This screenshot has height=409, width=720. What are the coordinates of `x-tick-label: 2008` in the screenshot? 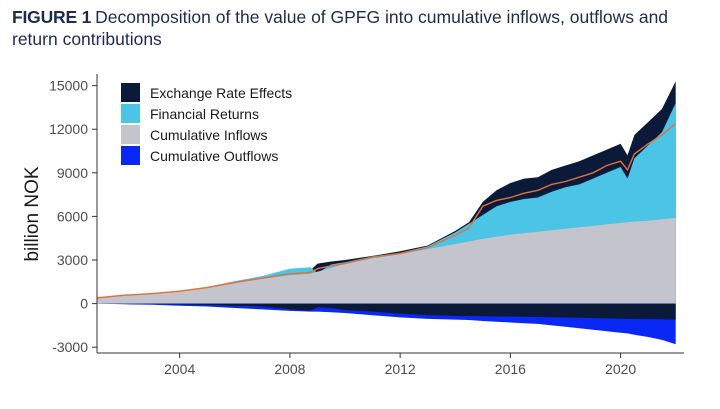 It's located at (289, 369).